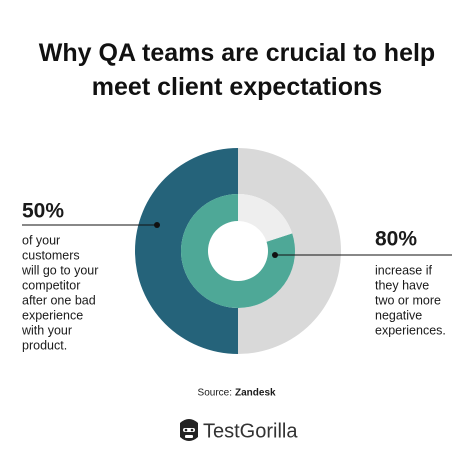 The height and width of the screenshot is (474, 474). I want to click on value-label: 50%, so click(43, 211).